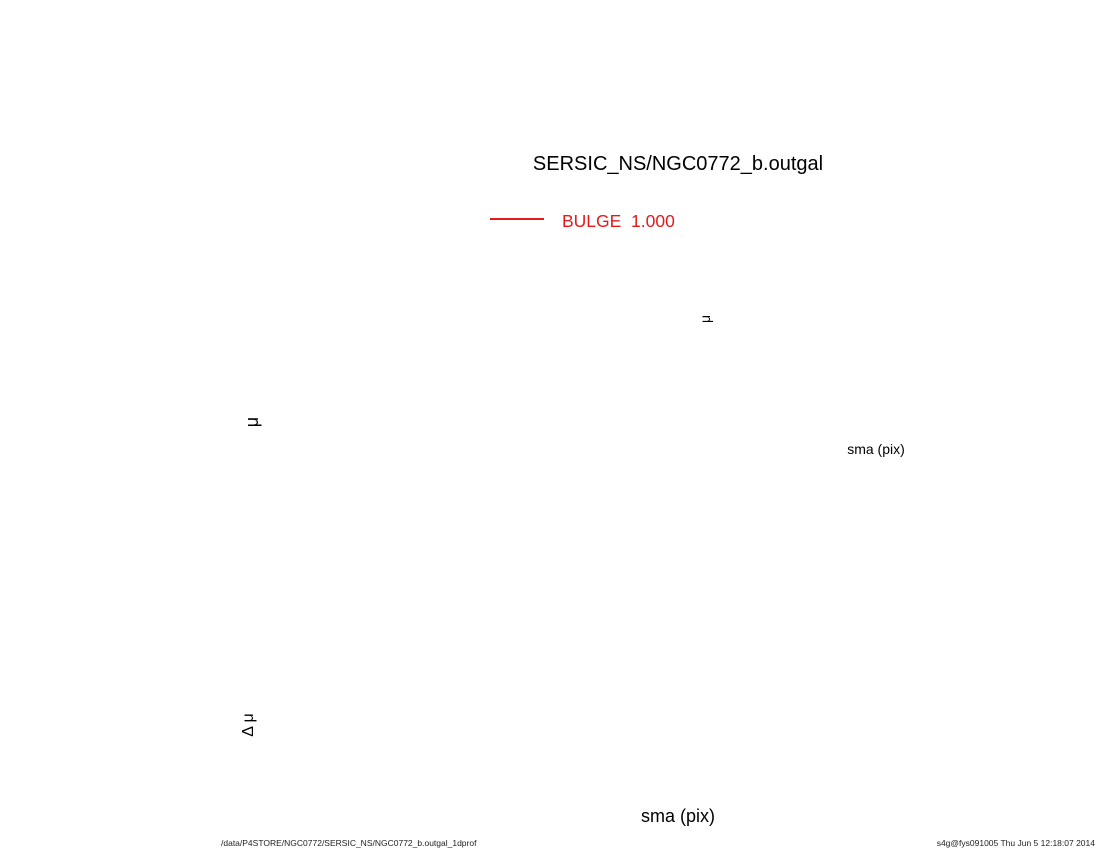 This screenshot has height=850, width=1100. Describe the element at coordinates (678, 164) in the screenshot. I see `page-title: SERSIC_NS/NGC0772_b.outgal` at that location.